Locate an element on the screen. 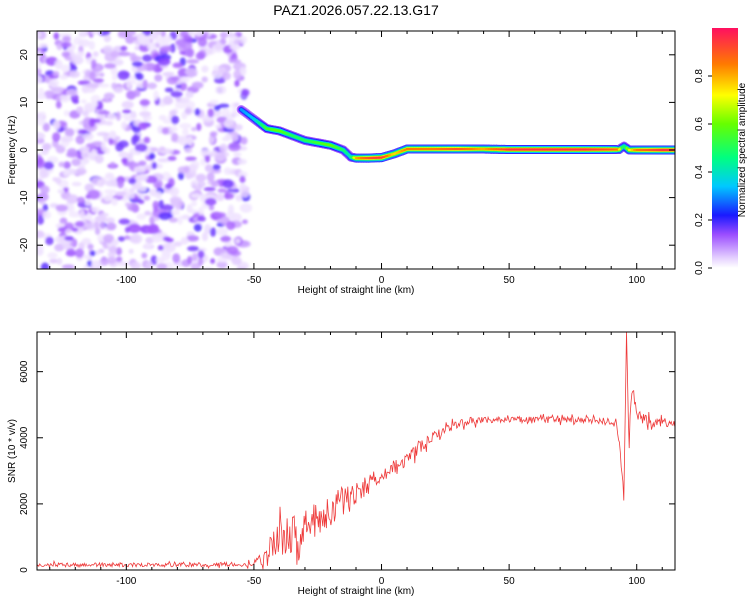  snr-xlabel: Height of straight line (km) is located at coordinates (356, 591).